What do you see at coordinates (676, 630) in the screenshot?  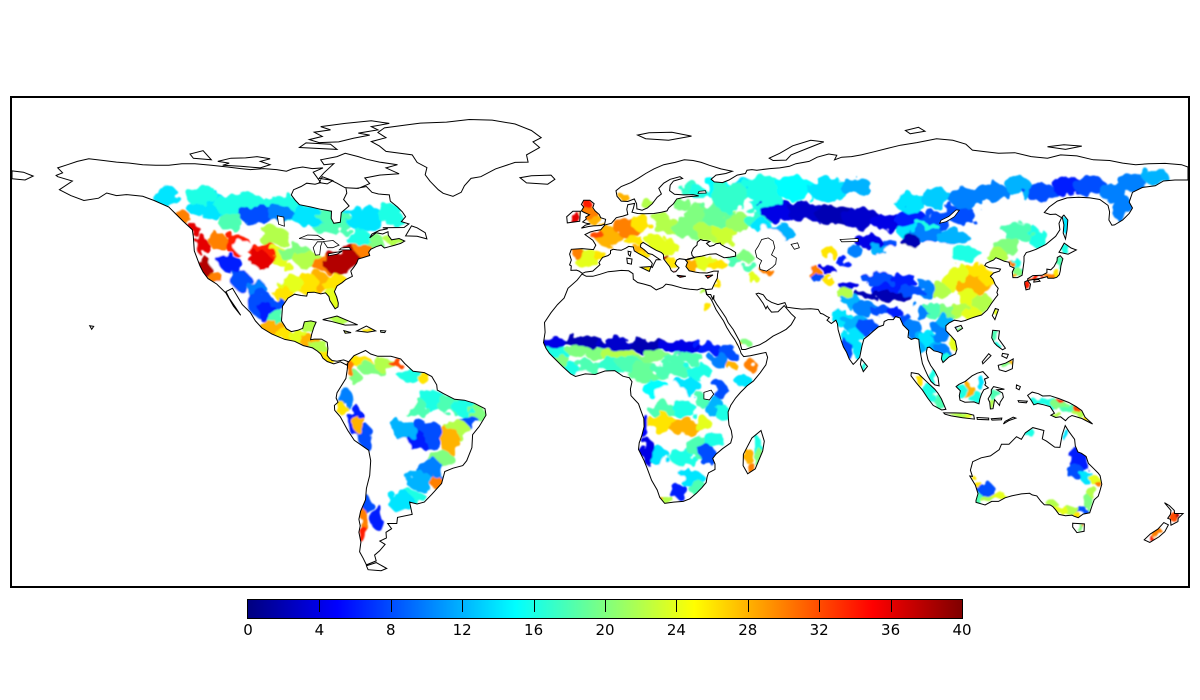 I see `colorbar-tick-label: 24` at bounding box center [676, 630].